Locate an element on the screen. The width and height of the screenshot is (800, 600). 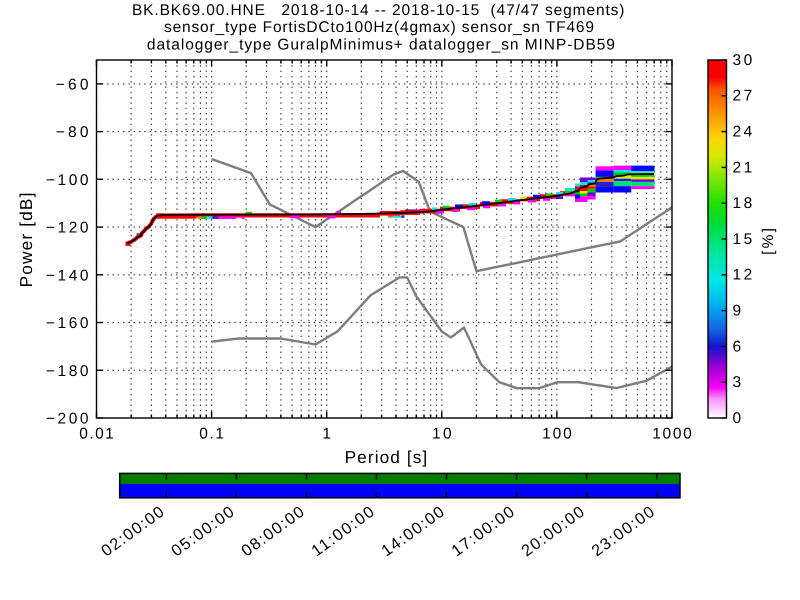
svg-text: 1000 is located at coordinates (672, 433).